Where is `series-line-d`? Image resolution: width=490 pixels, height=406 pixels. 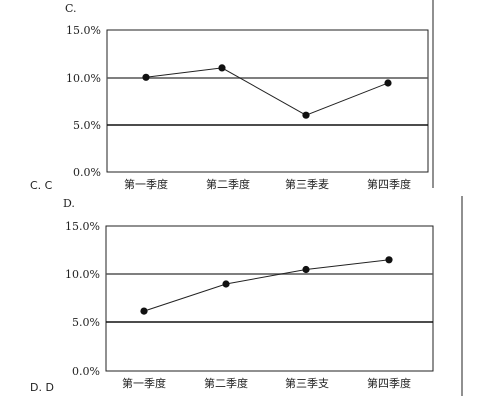
series-line-d is located at coordinates (266, 285).